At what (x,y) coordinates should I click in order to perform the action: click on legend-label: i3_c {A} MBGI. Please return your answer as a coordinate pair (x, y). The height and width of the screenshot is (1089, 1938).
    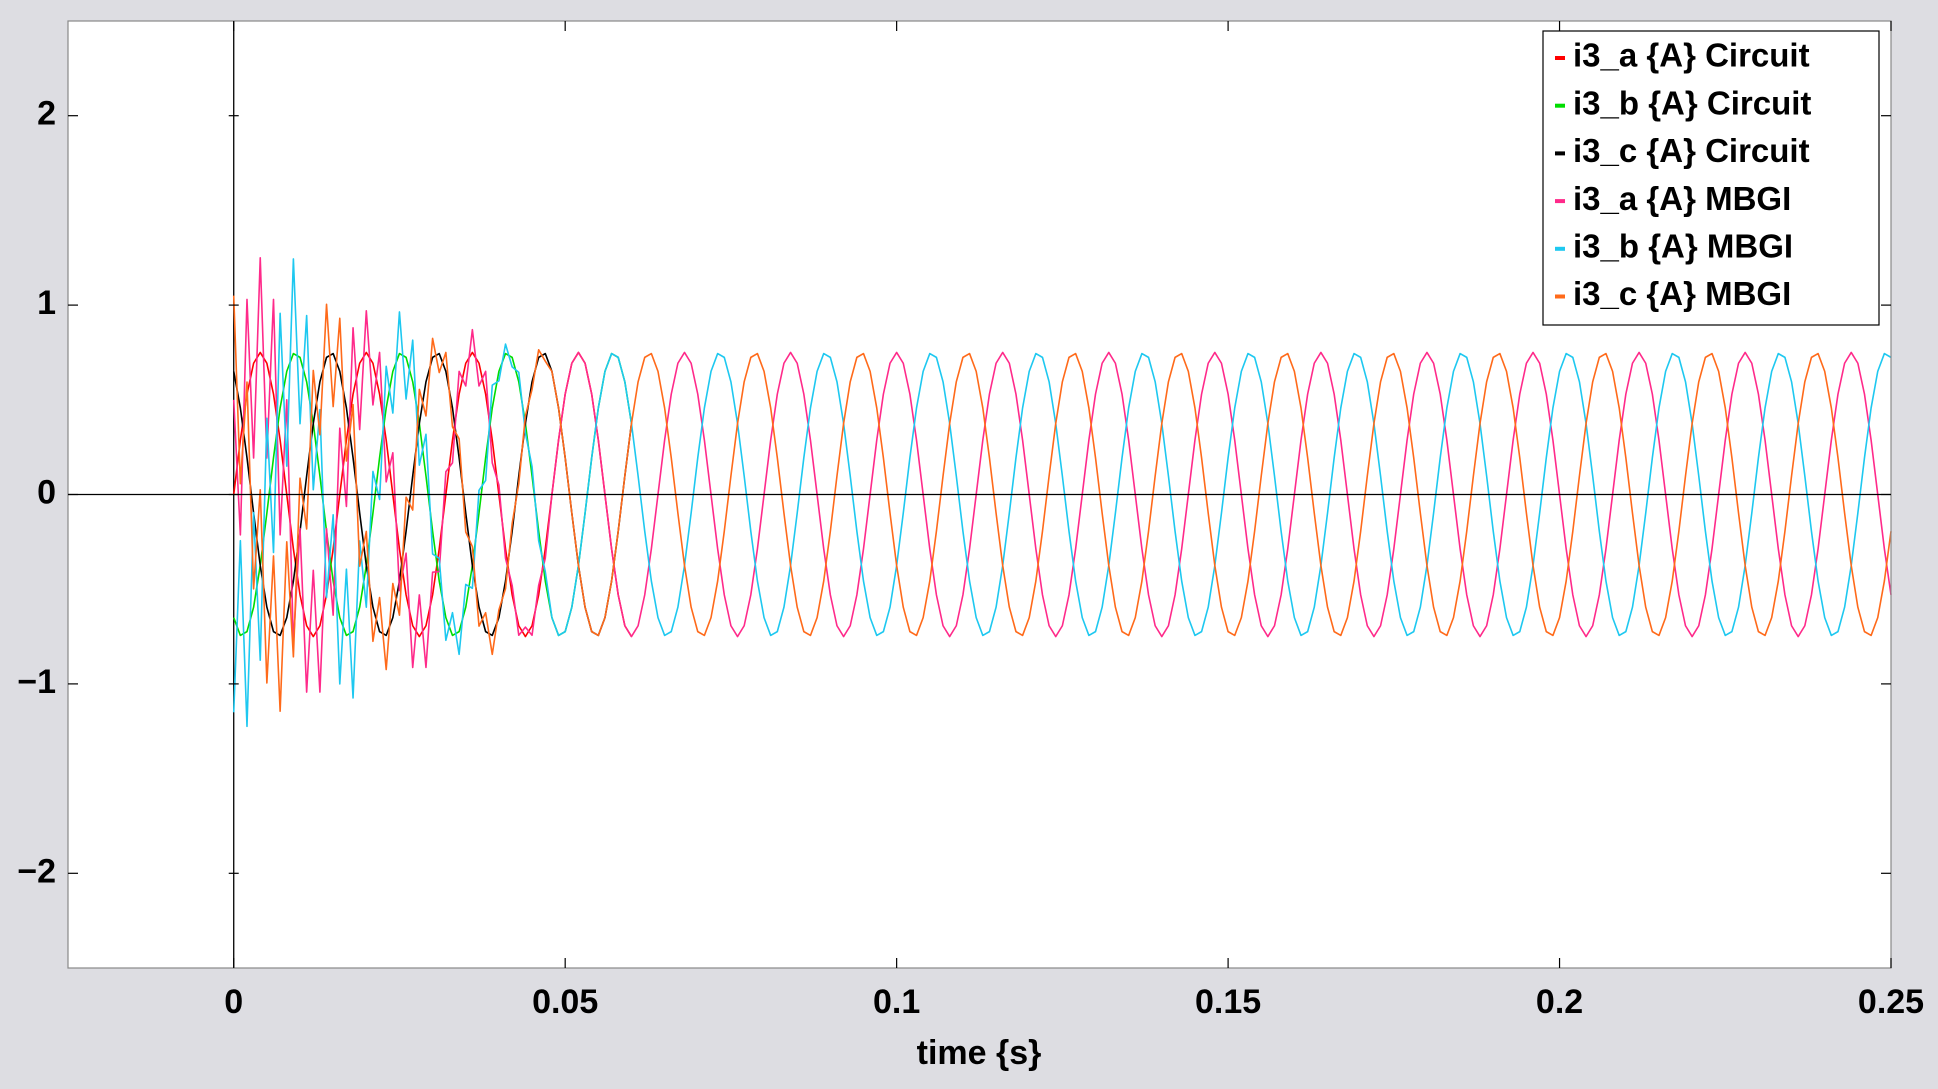
    Looking at the image, I should click on (1682, 293).